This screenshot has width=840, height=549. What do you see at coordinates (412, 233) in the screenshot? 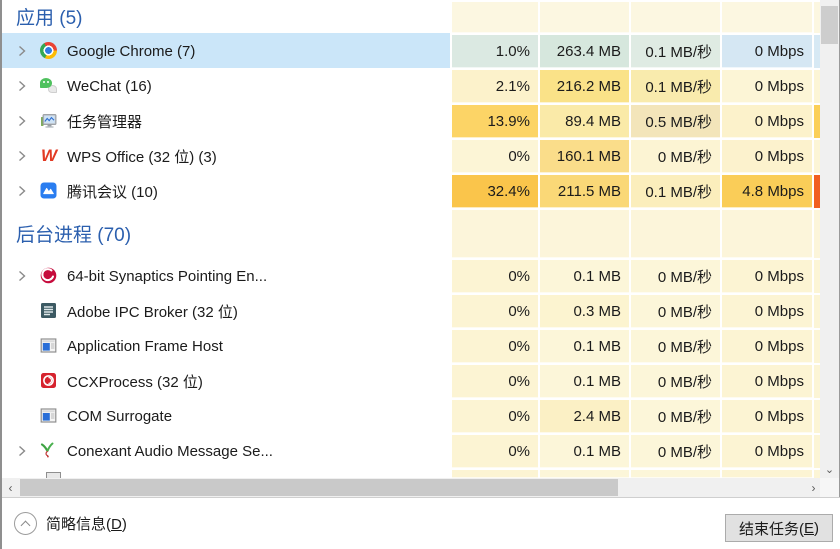
I see `section-header-row: 后台进程 (70)` at bounding box center [412, 233].